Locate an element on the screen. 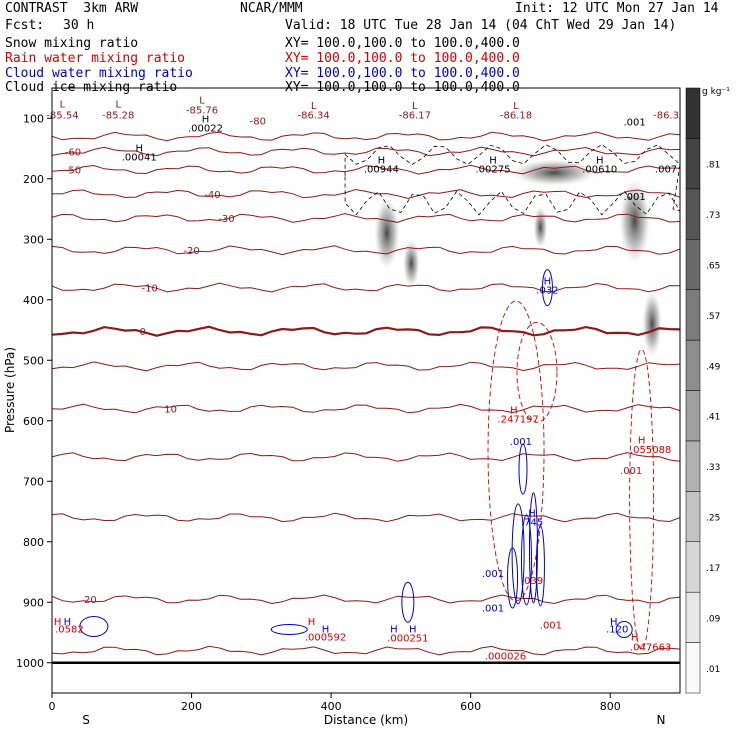 The height and width of the screenshot is (740, 740). annotation-7: .00022 is located at coordinates (205, 129).